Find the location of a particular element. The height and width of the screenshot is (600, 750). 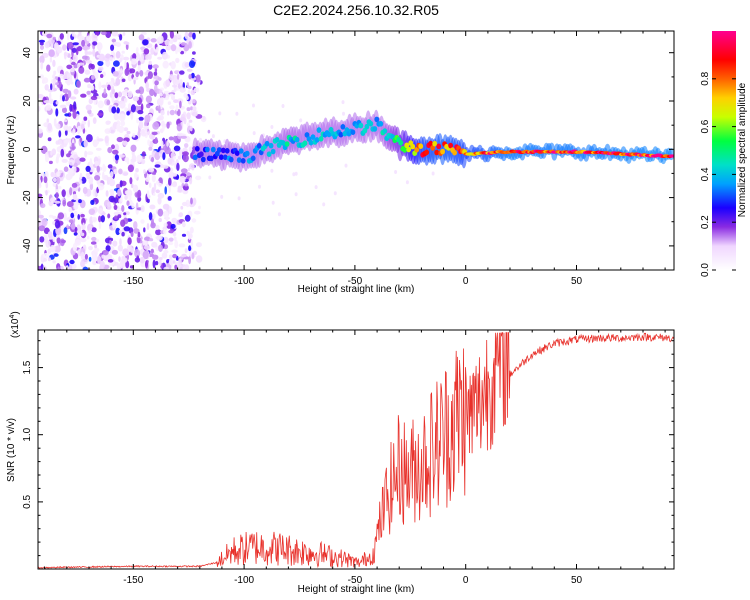

x-tick-label: -50 is located at coordinates (355, 281).